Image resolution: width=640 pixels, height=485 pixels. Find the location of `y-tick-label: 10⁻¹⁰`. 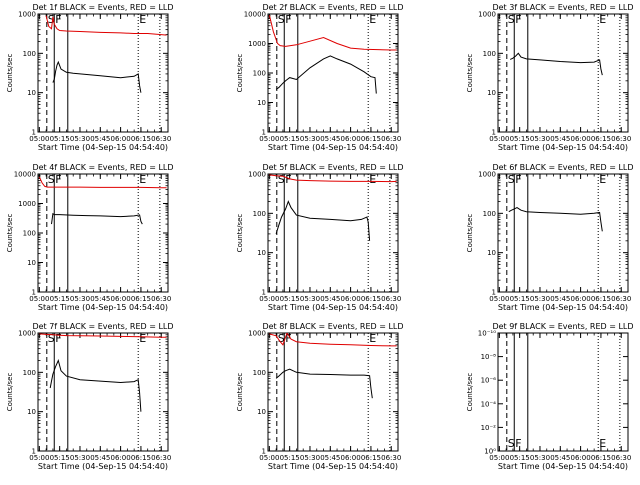

y-tick-label: 10⁻¹⁰ is located at coordinates (487, 334).